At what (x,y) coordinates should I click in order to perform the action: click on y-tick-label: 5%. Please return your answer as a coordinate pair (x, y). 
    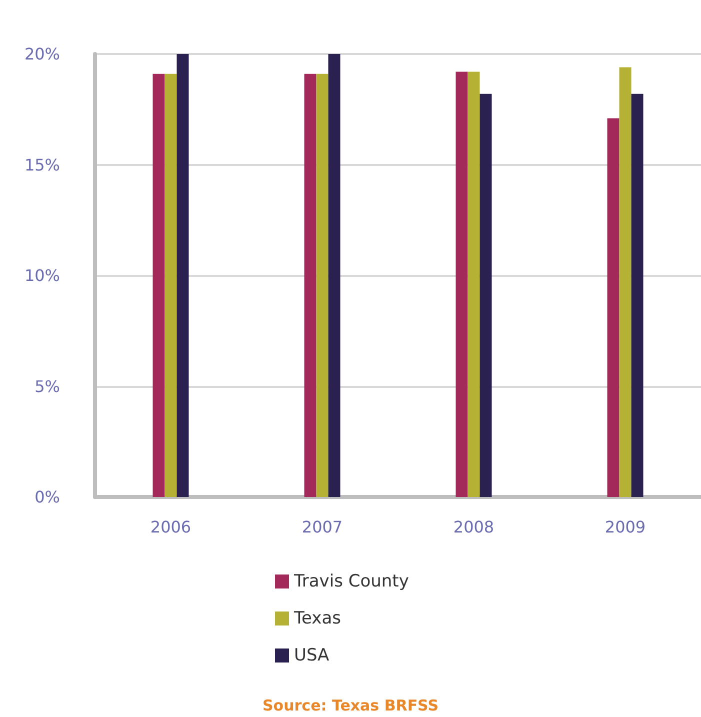
    Looking at the image, I should click on (47, 386).